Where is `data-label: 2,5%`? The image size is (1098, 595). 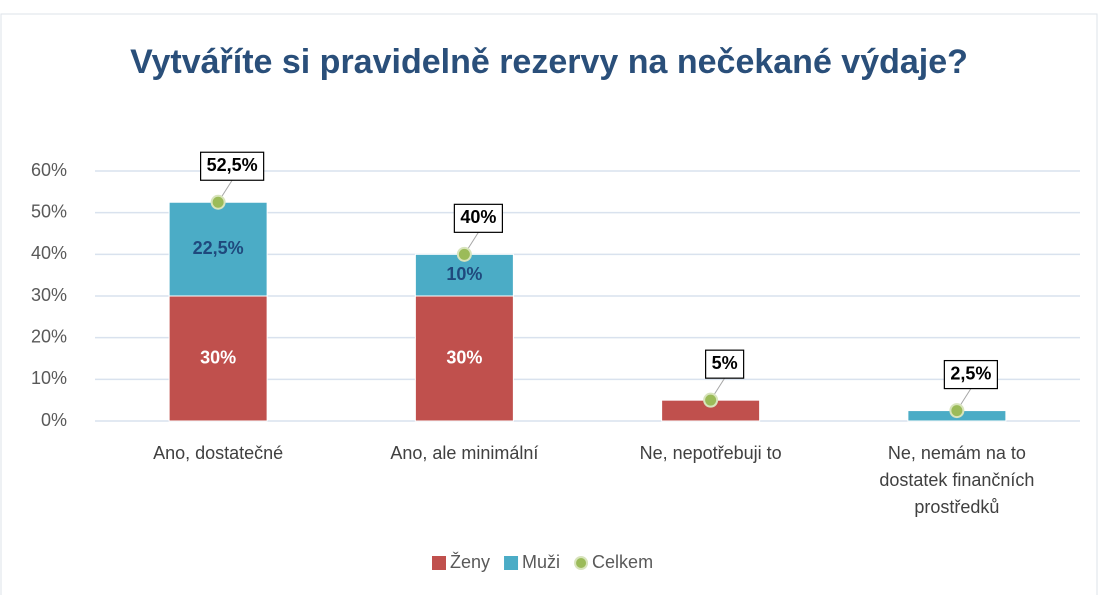
data-label: 2,5% is located at coordinates (970, 373).